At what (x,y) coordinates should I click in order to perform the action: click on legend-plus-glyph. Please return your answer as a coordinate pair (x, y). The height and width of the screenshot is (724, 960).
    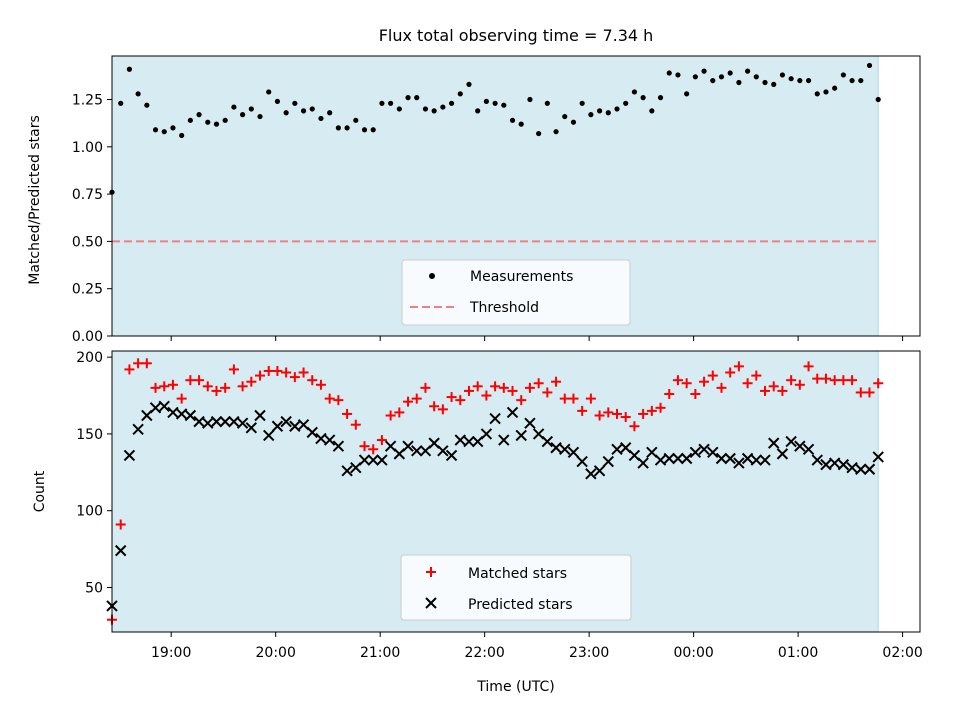
    Looking at the image, I should click on (431, 572).